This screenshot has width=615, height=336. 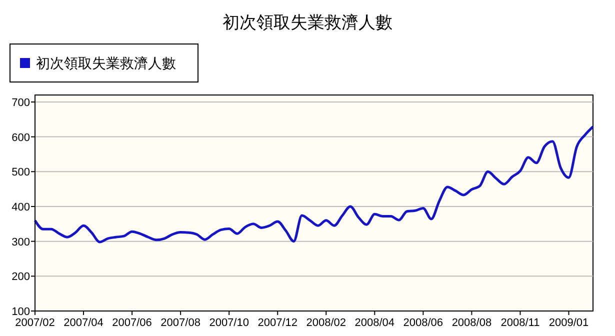 What do you see at coordinates (278, 323) in the screenshot?
I see `x-tick-label: 2007/12` at bounding box center [278, 323].